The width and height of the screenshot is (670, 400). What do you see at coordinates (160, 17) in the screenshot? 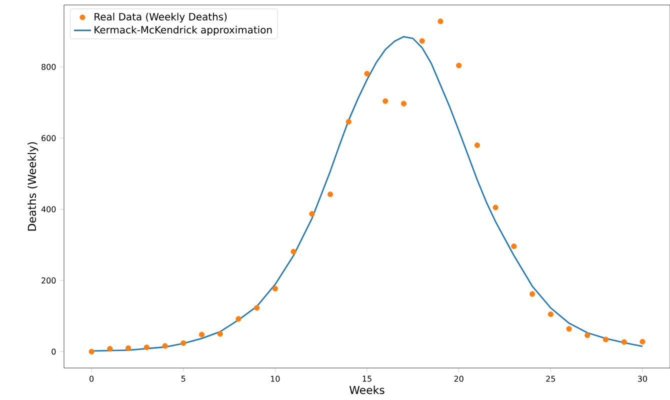
I see `legend-label: Real Data (Weekly Deaths)` at bounding box center [160, 17].